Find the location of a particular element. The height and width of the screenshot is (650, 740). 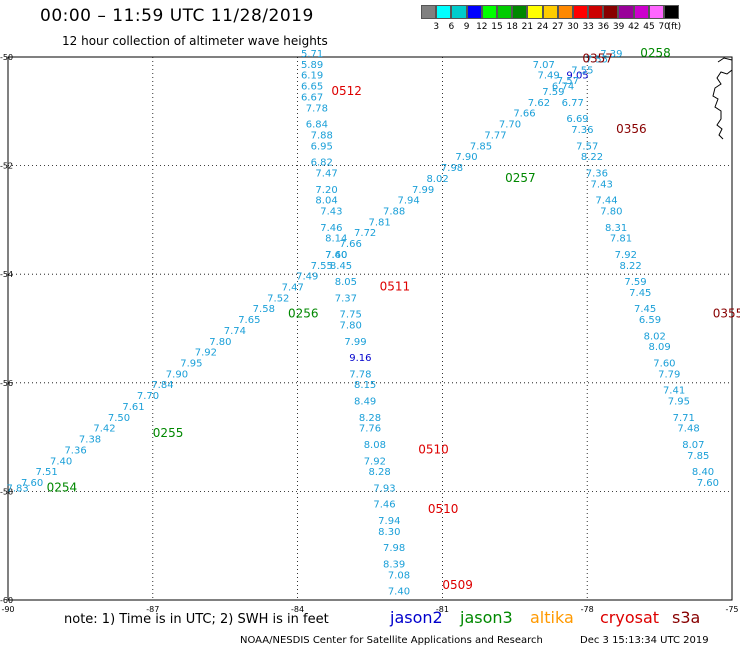

tick-label-lat: -56 is located at coordinates (6, 383).